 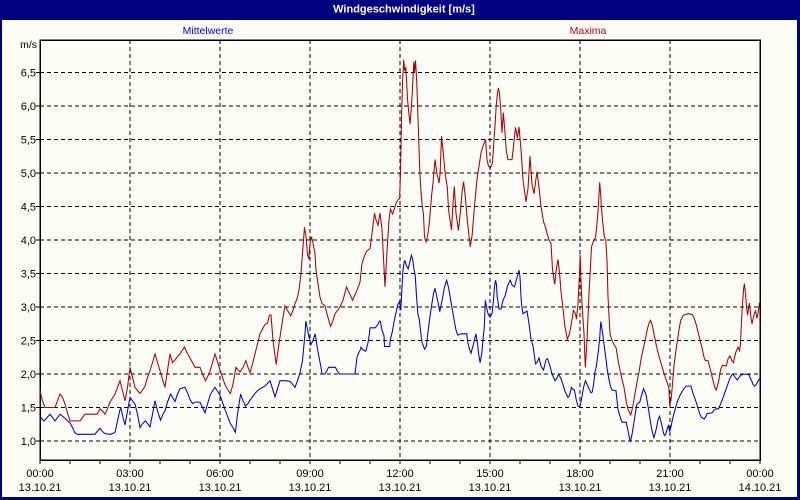 What do you see at coordinates (130, 474) in the screenshot?
I see `svg-text: 03:00` at bounding box center [130, 474].